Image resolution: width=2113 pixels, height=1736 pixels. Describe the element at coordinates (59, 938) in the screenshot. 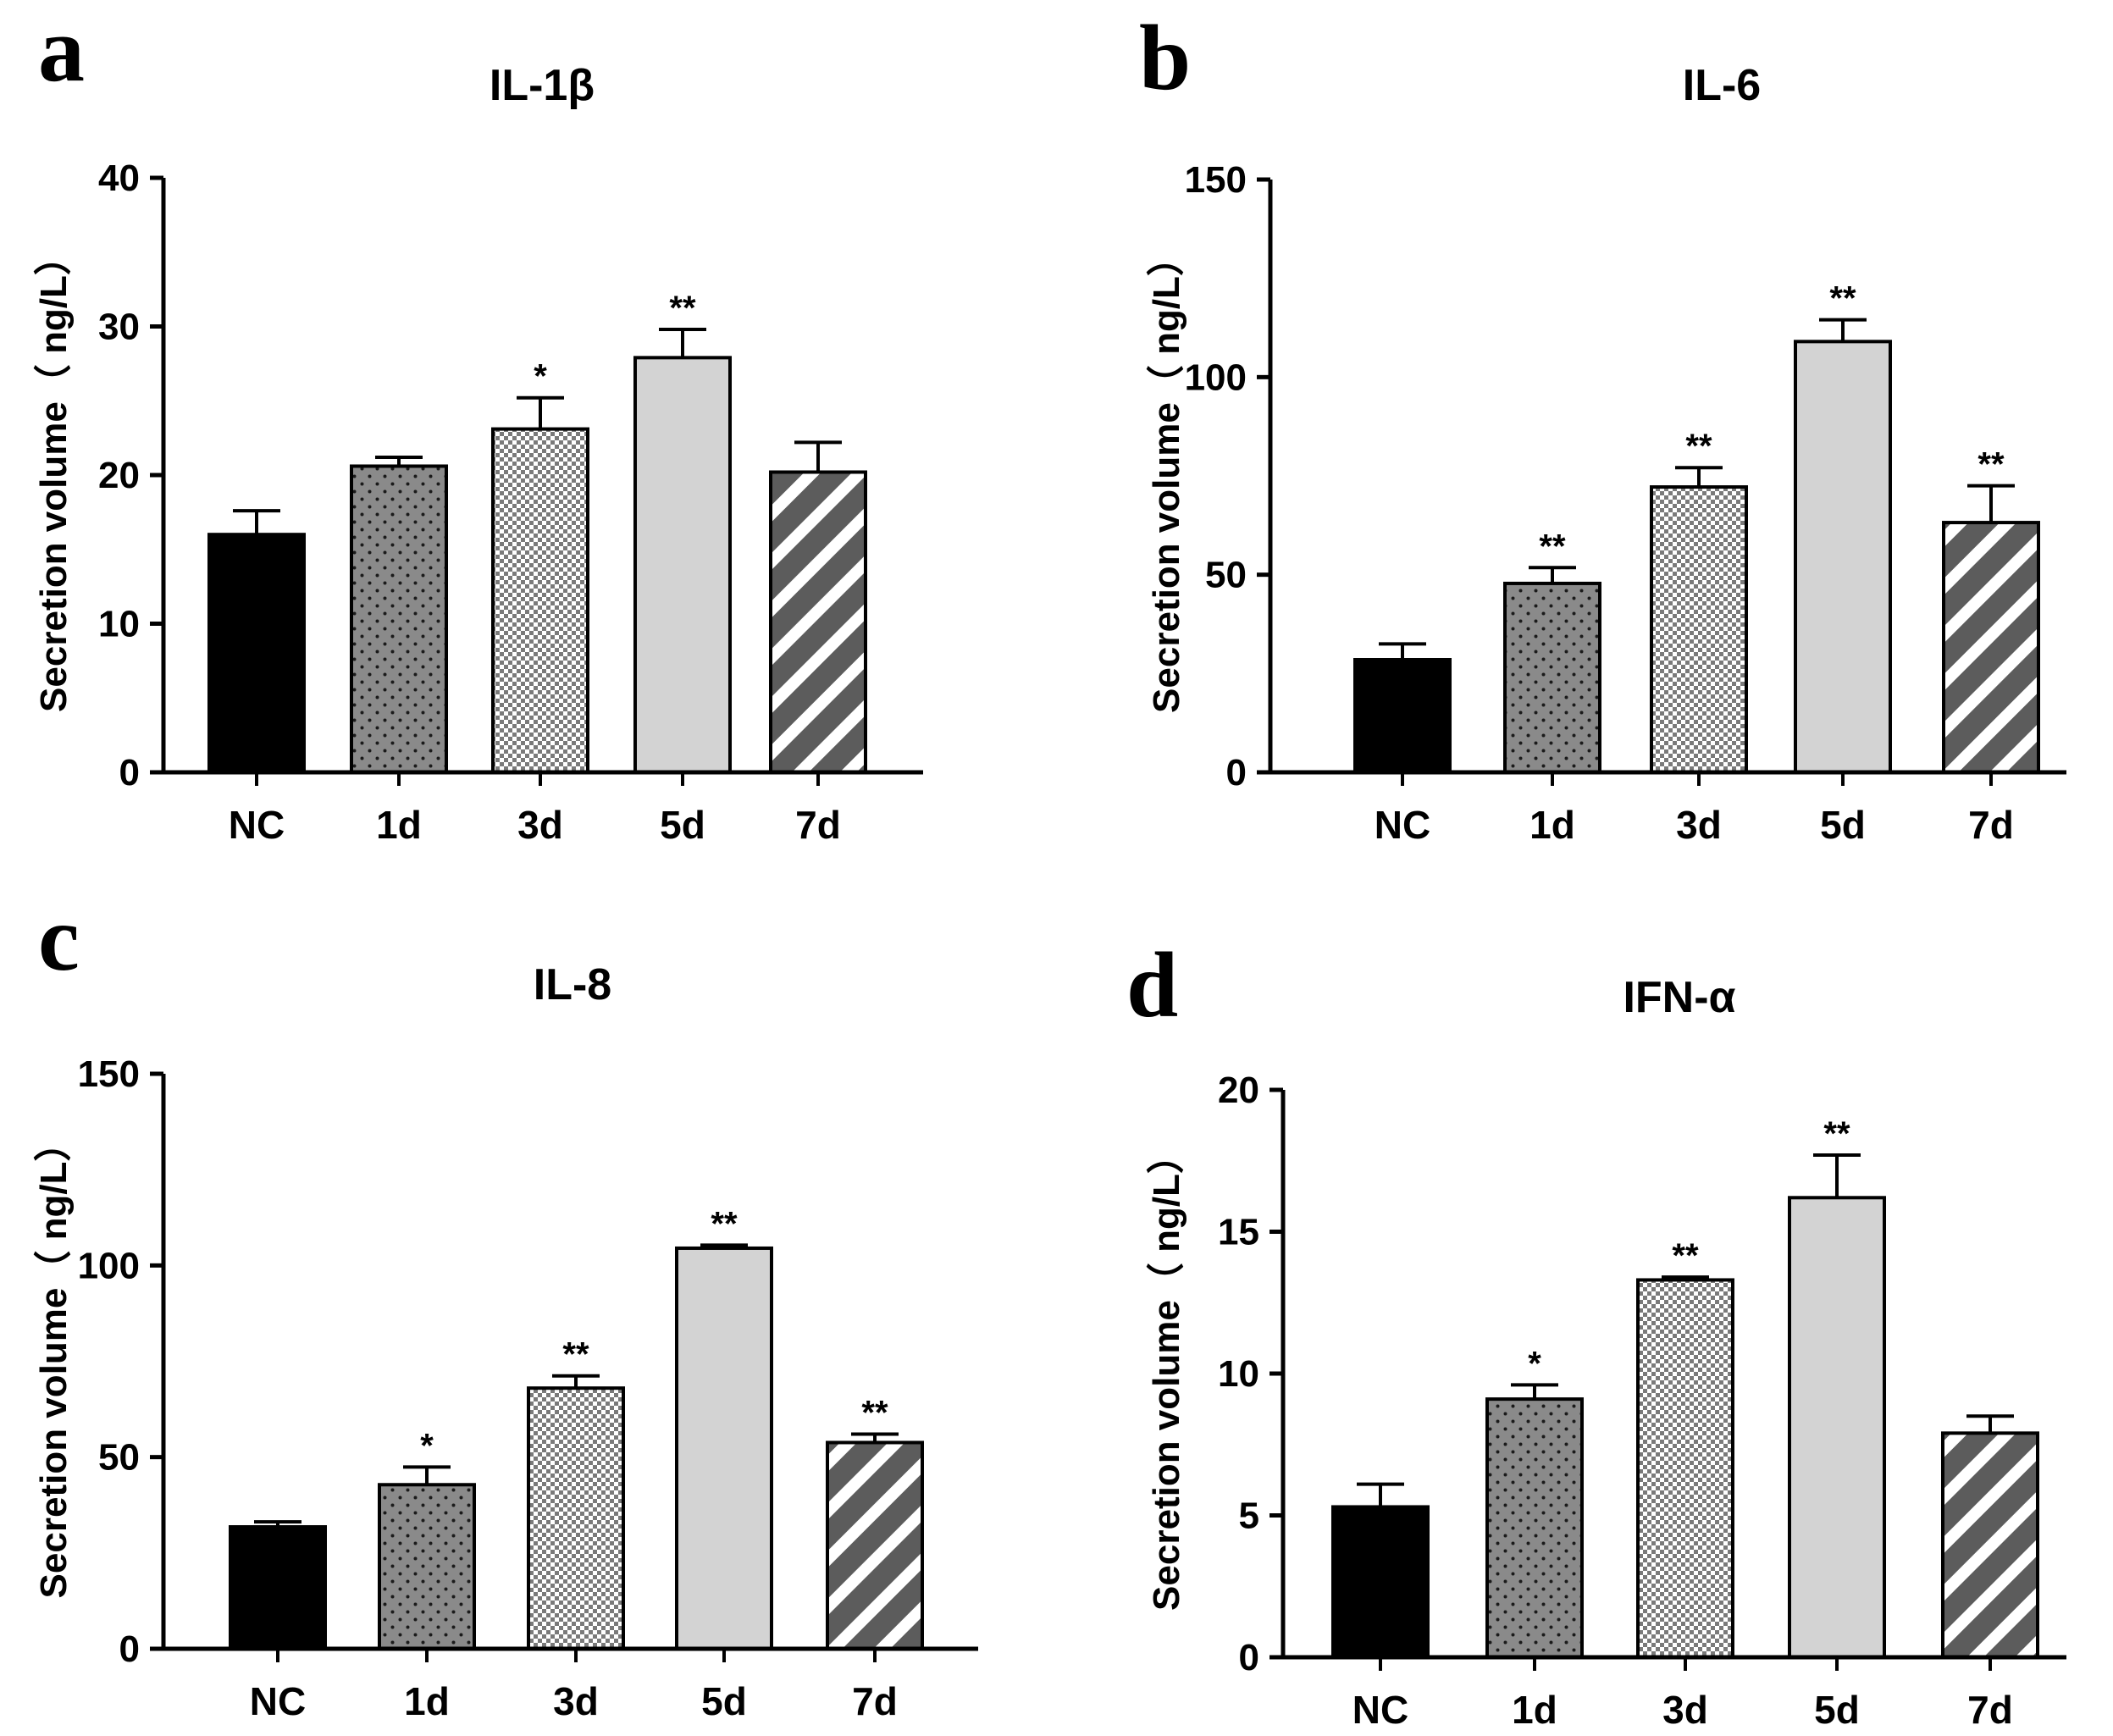

I see `panel-letter-c: c` at that location.